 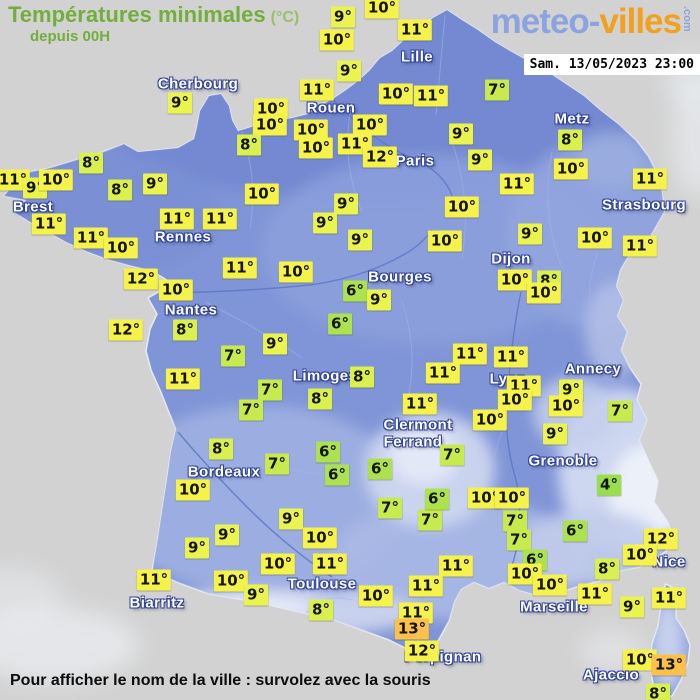 I want to click on temp-label: 4°, so click(x=609, y=485).